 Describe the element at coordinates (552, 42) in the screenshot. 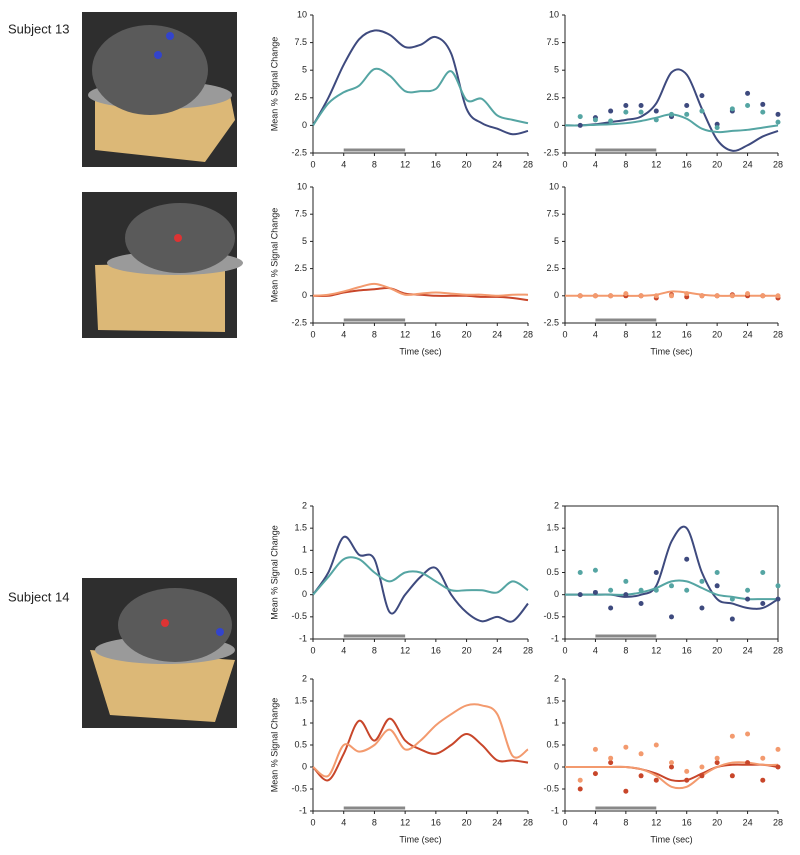

I see `y-tick-label: 7.5` at that location.